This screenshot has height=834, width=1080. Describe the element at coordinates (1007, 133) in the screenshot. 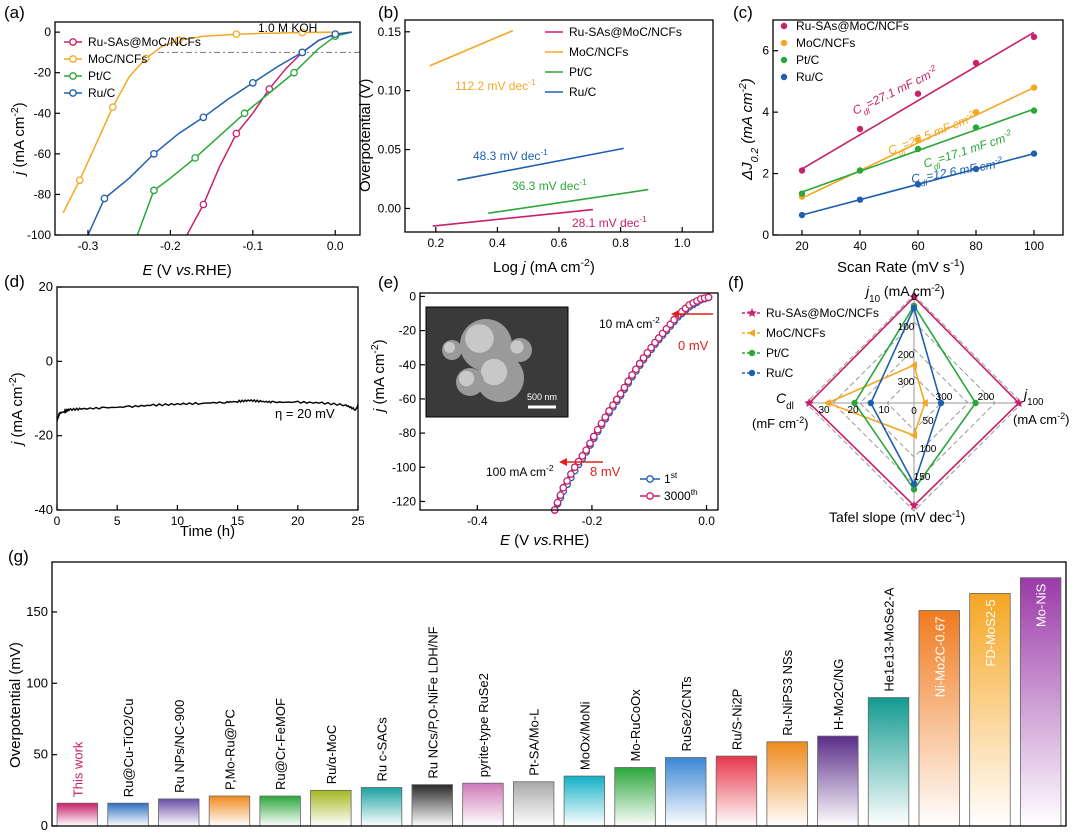

I see `cdl-label-part: -2` at that location.